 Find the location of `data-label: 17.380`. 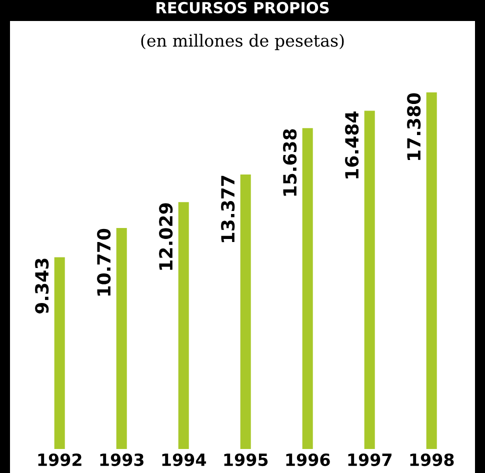

data-label: 17.380 is located at coordinates (414, 126).